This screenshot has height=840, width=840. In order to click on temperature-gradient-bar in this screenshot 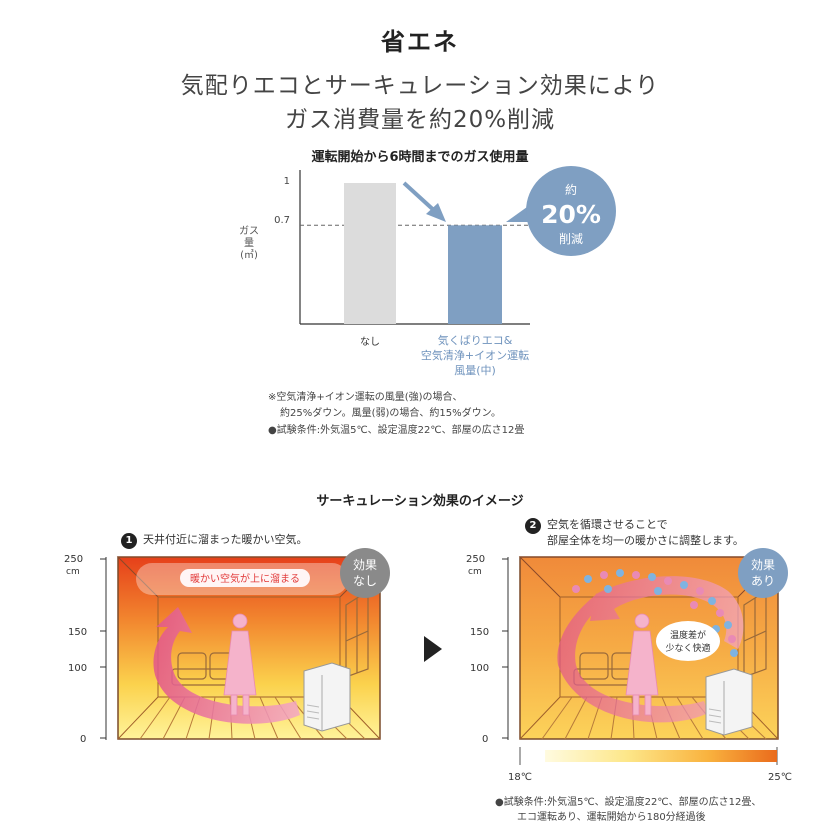, I will do `click(661, 756)`.